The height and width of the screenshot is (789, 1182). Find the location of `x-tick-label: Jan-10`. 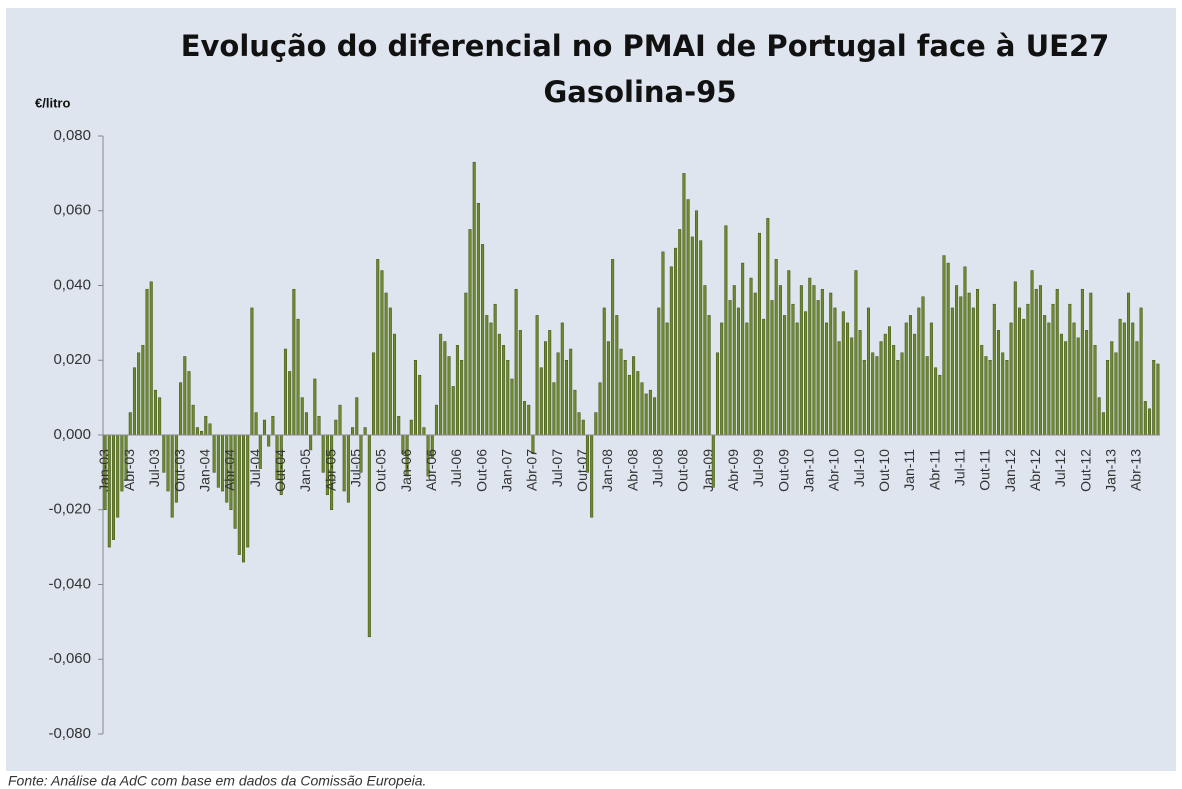

x-tick-label: Jan-10 is located at coordinates (808, 470).